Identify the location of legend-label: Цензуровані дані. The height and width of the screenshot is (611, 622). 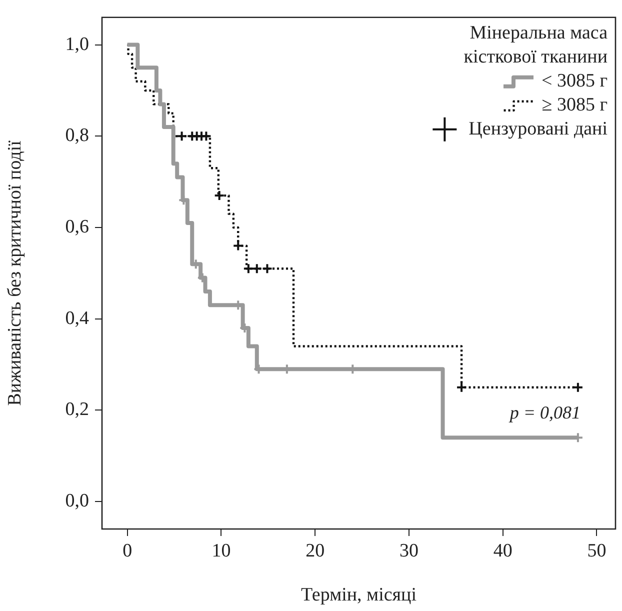
(538, 129).